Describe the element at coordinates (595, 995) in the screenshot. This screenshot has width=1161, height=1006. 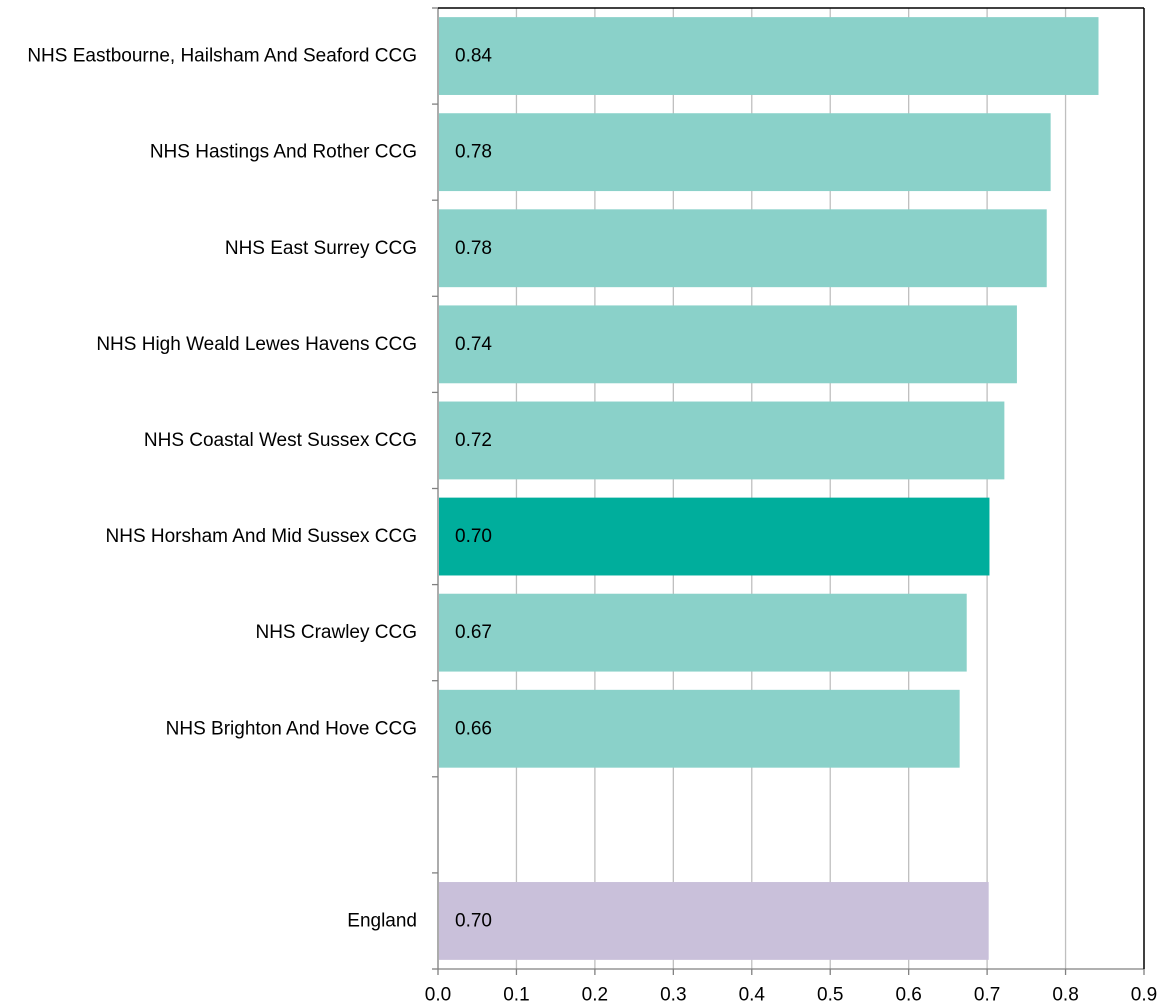
I see `x-tick-label: 0.2` at that location.